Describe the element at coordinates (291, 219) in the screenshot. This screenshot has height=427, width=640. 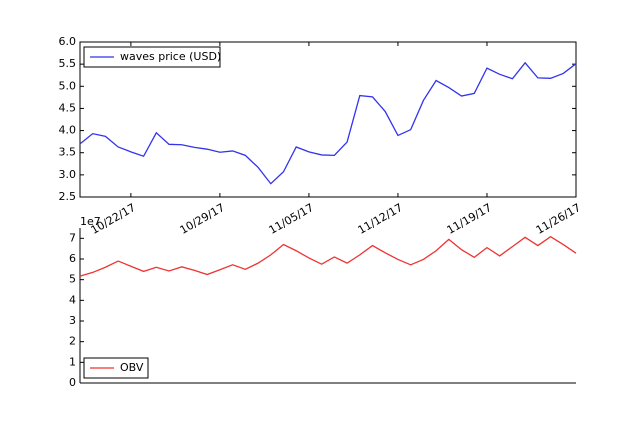
I see `x-tick-label: 11/05/17` at that location.